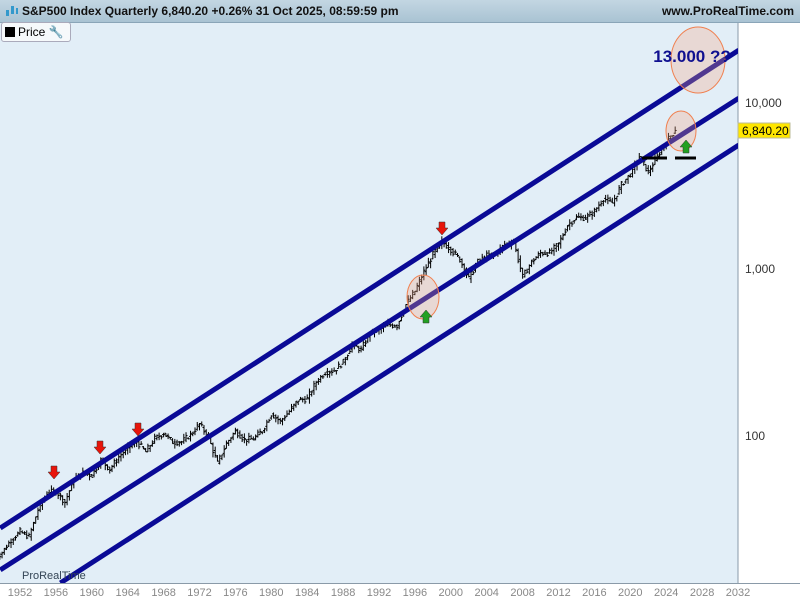  I want to click on legend-label: Price, so click(32, 32).